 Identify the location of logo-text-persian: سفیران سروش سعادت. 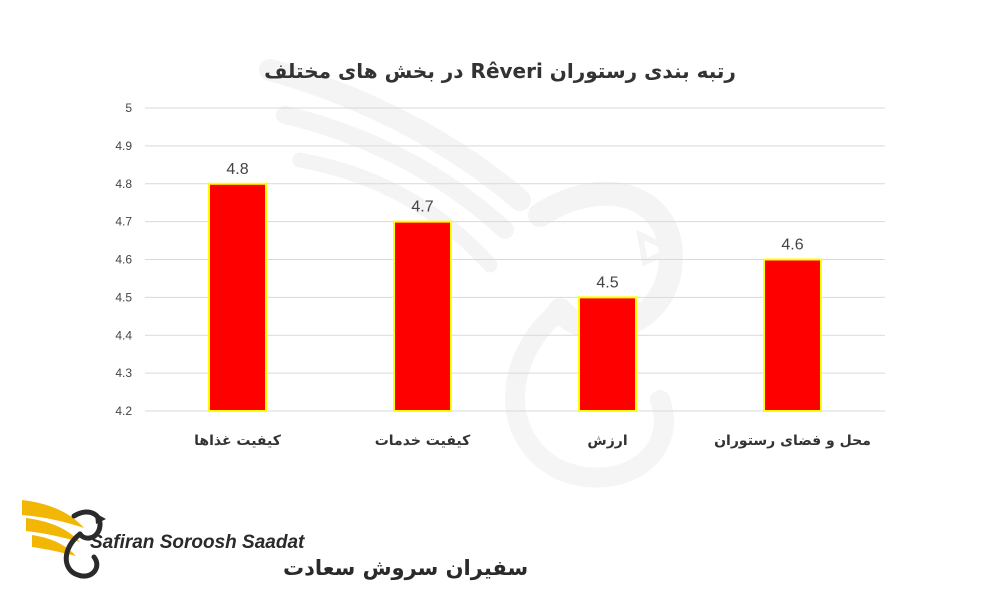
(405, 568).